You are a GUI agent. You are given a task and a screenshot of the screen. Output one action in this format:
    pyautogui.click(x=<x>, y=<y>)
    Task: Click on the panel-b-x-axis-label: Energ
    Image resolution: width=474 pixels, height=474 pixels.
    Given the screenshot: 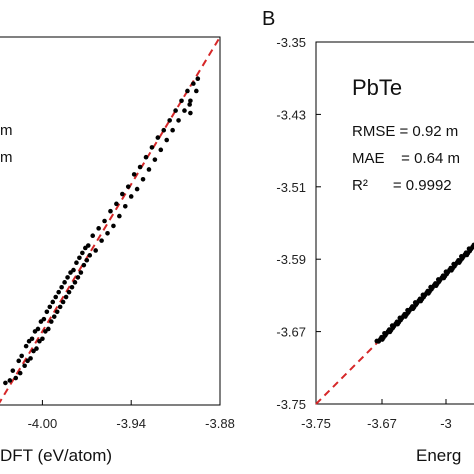 What is the action you would take?
    pyautogui.click(x=438, y=455)
    